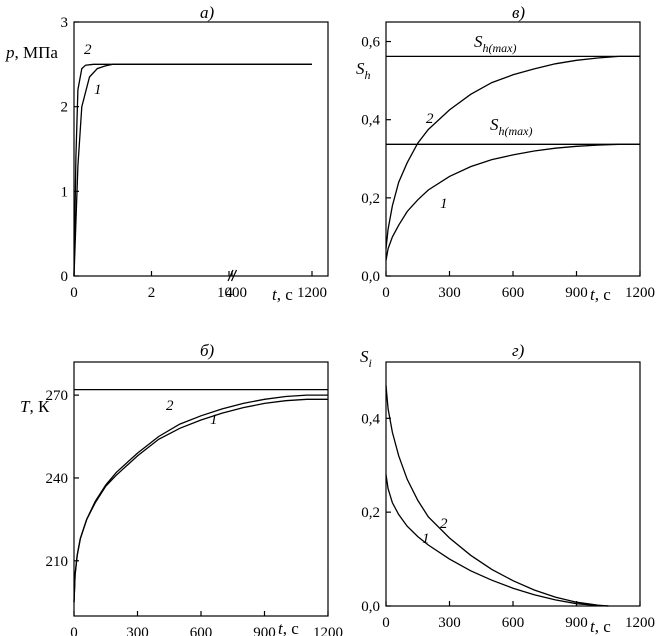 The width and height of the screenshot is (659, 636). Describe the element at coordinates (65, 108) in the screenshot. I see `y-tick-label: 2` at that location.